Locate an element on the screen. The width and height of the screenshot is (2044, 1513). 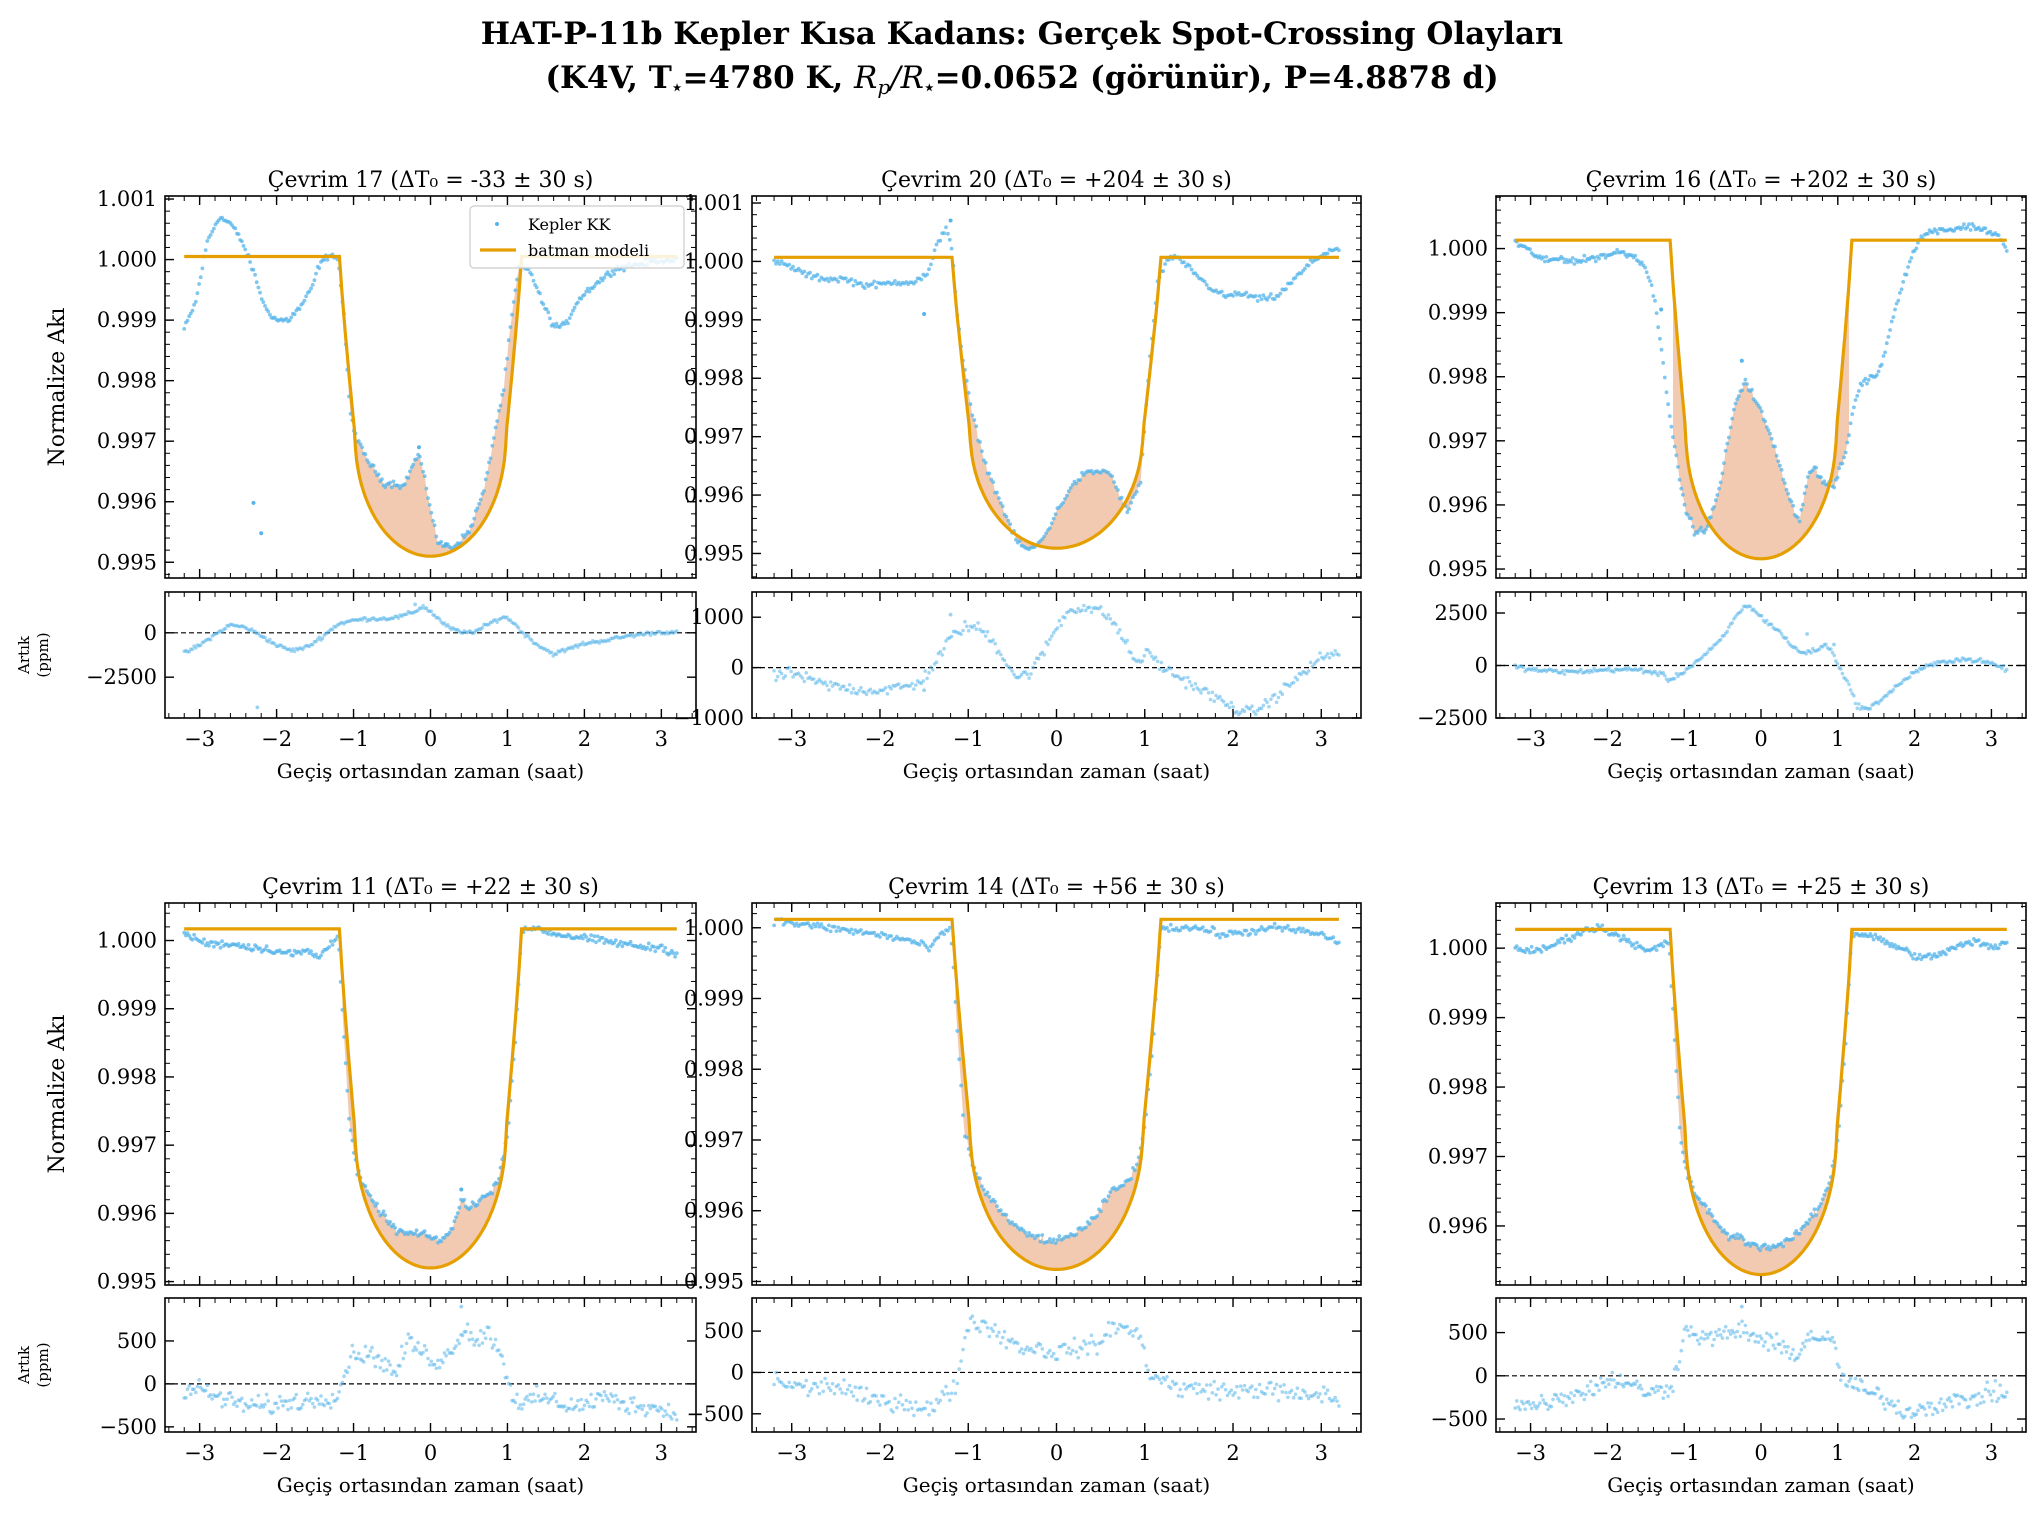
flux-ytick-label: 1.000 is located at coordinates (714, 261).